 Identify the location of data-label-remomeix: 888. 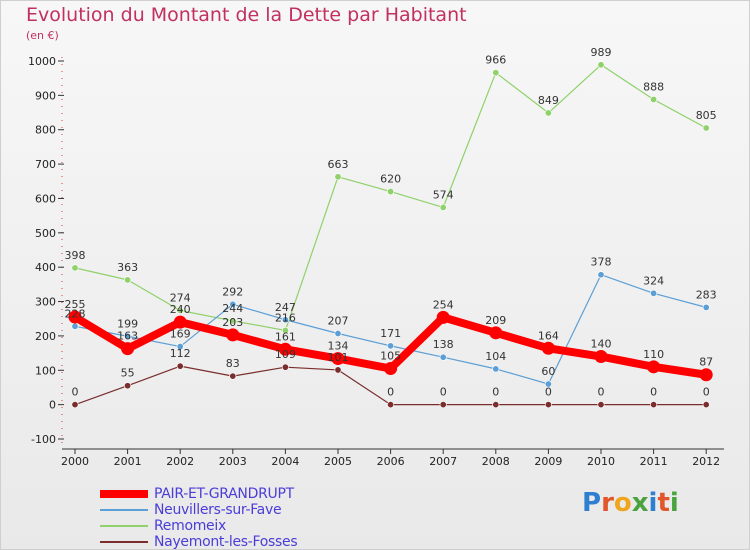
(653, 86).